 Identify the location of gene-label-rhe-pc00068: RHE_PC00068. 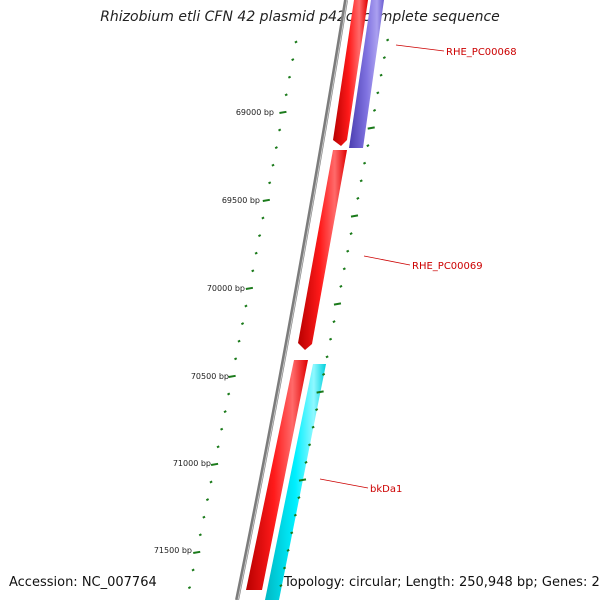
(481, 52).